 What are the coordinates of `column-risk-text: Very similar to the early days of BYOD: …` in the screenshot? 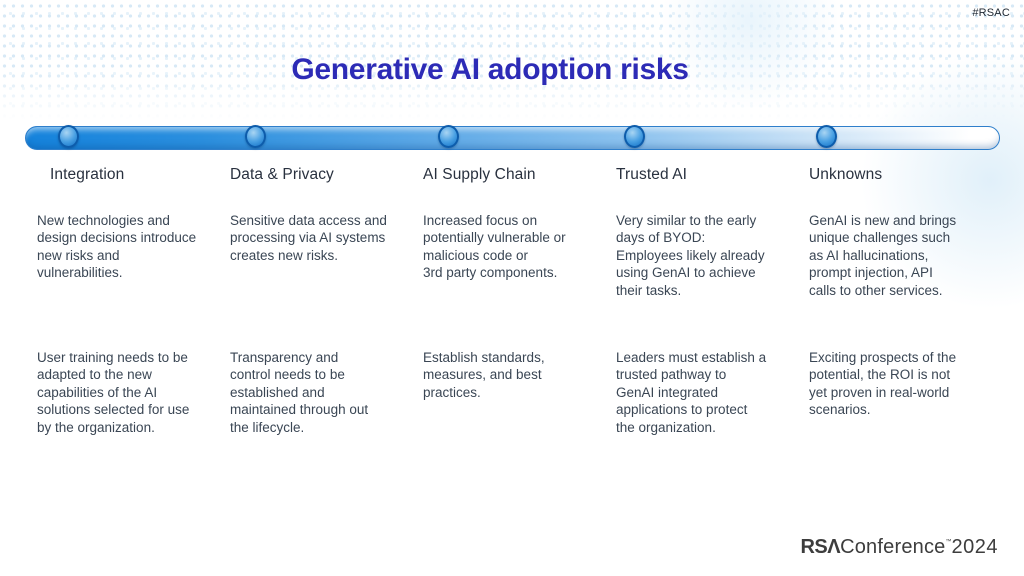 It's located at (690, 255).